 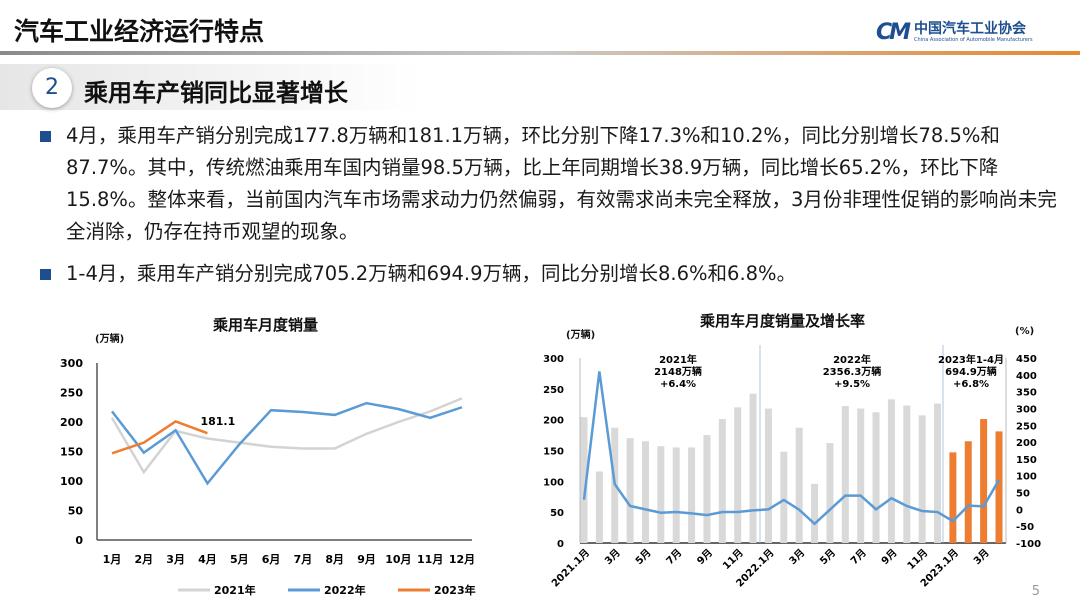 What do you see at coordinates (207, 559) in the screenshot?
I see `x-tick-label: 4月` at bounding box center [207, 559].